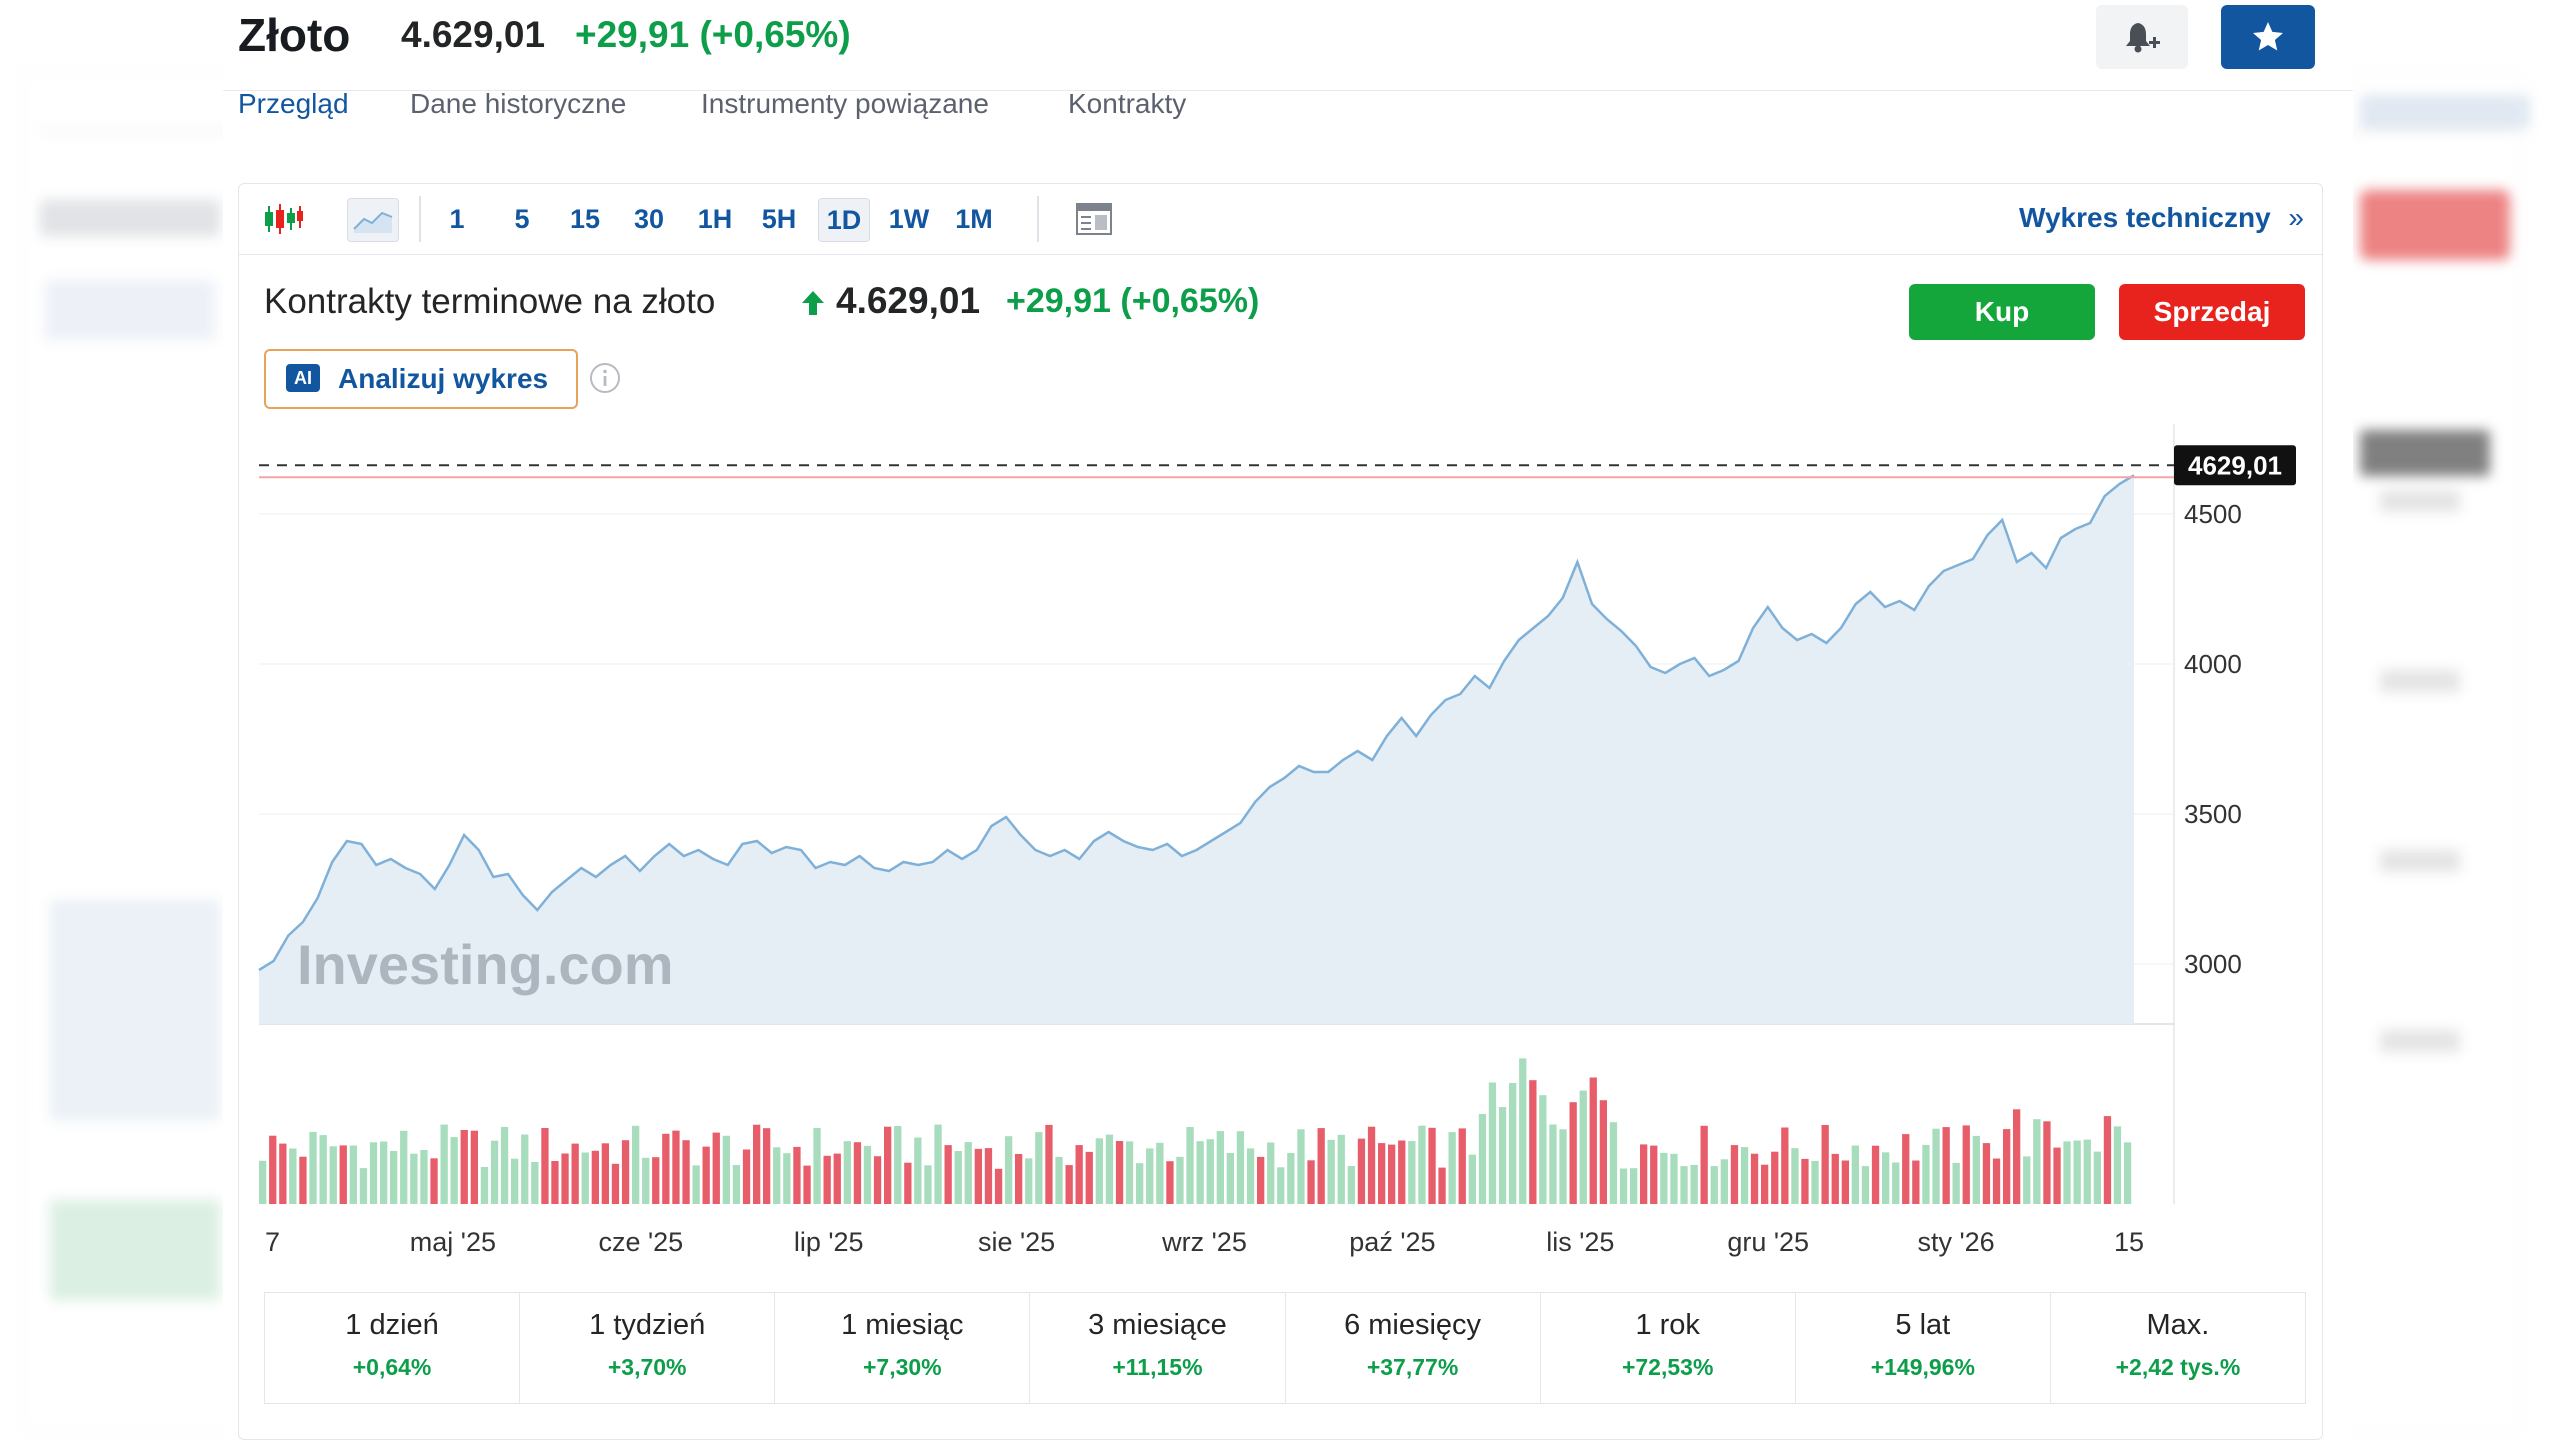 The width and height of the screenshot is (2560, 1440). What do you see at coordinates (648, 1348) in the screenshot?
I see `period-1w: 1 tydzień +3,70%` at bounding box center [648, 1348].